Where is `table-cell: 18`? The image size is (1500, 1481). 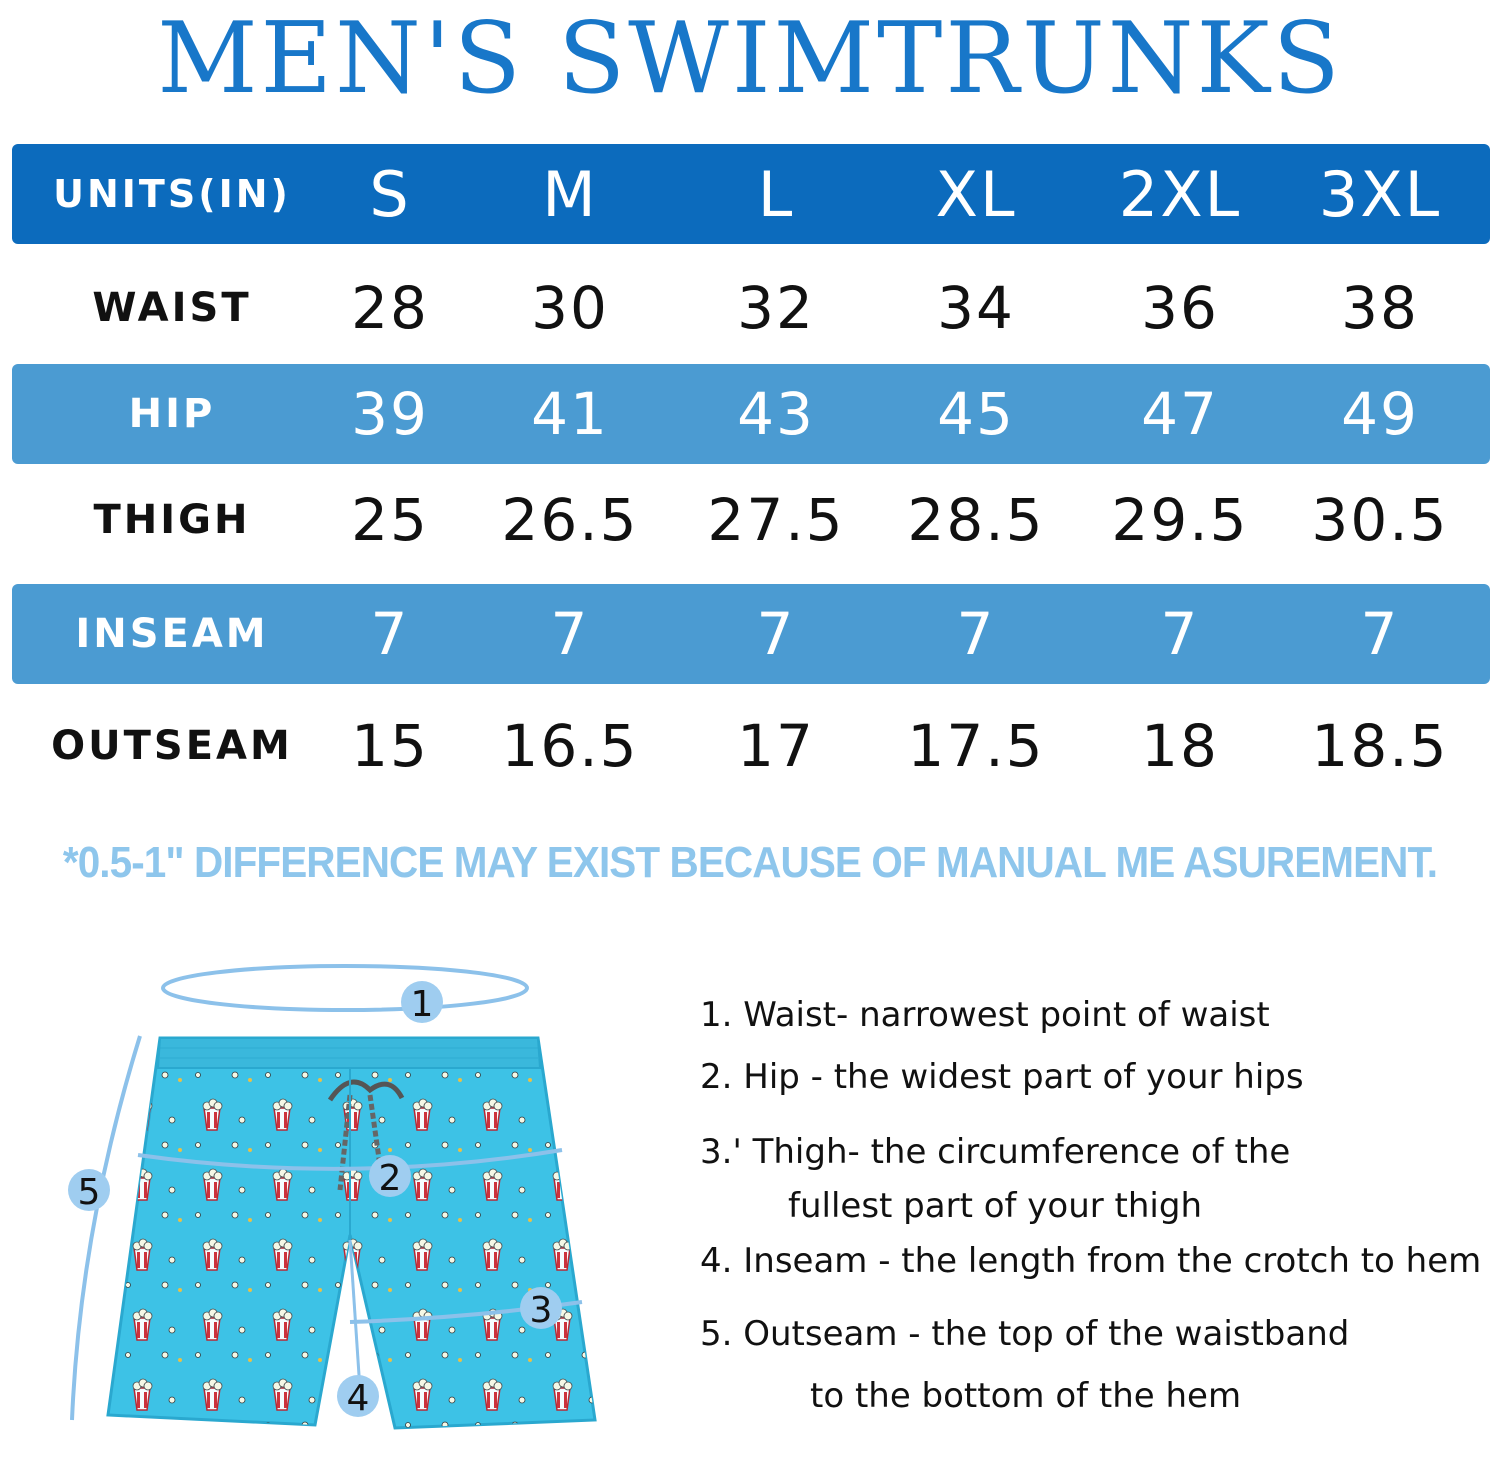 table-cell: 18 is located at coordinates (1180, 746).